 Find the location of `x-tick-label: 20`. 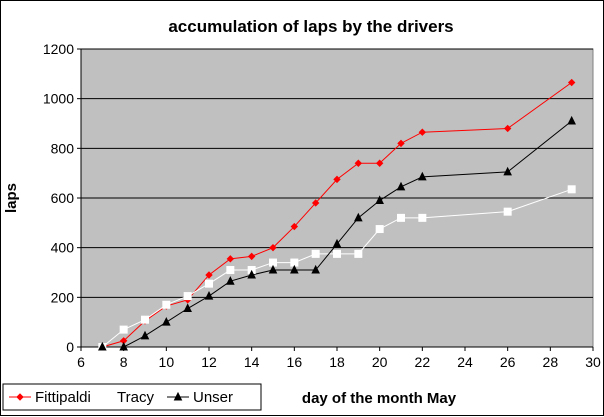

x-tick-label: 20 is located at coordinates (380, 362).